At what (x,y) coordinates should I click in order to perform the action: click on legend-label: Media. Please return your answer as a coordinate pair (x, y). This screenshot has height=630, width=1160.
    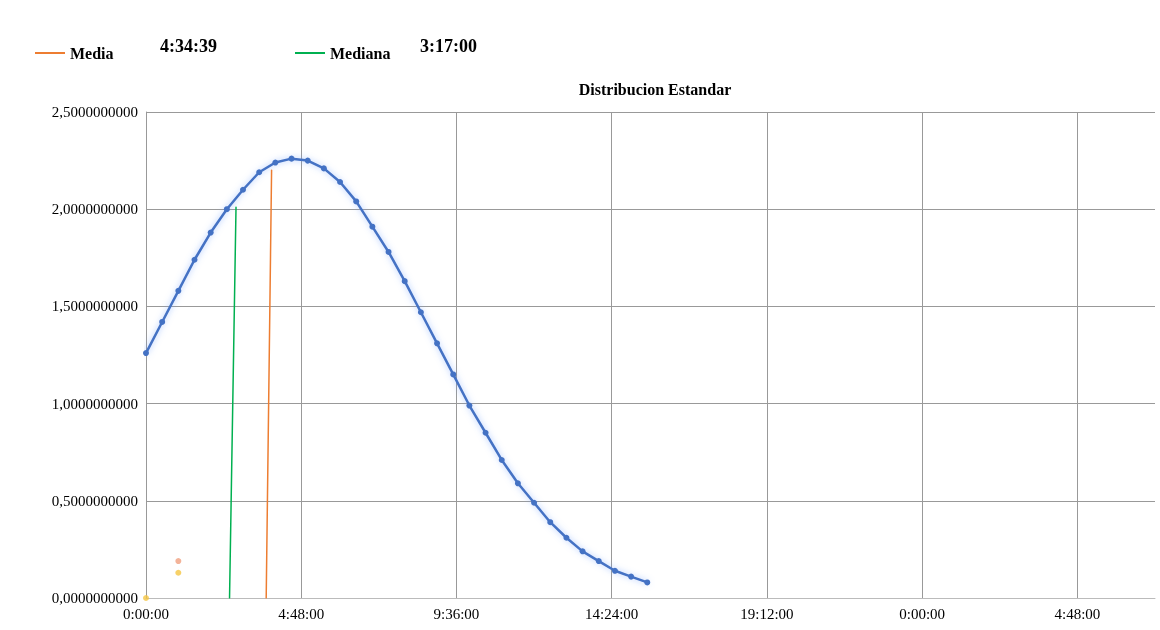
    Looking at the image, I should click on (92, 53).